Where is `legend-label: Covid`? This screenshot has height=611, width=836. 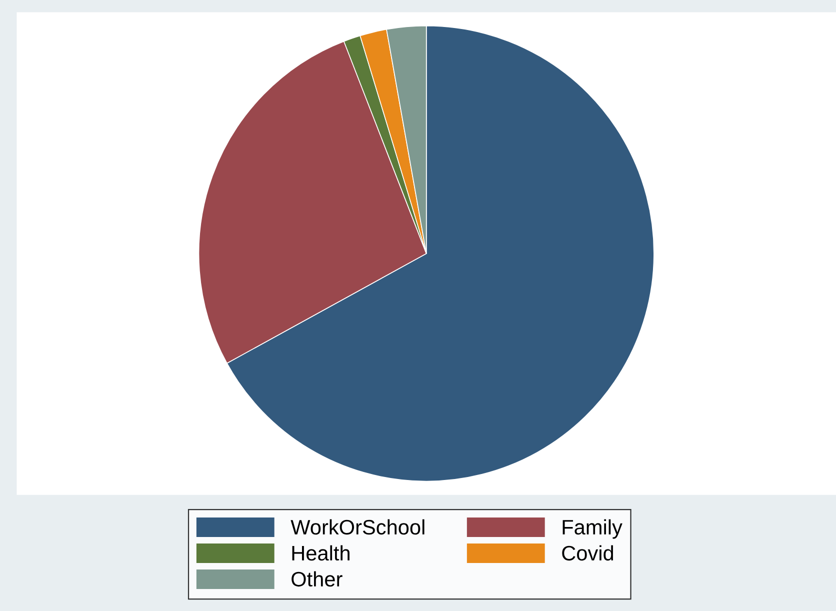 legend-label: Covid is located at coordinates (588, 553).